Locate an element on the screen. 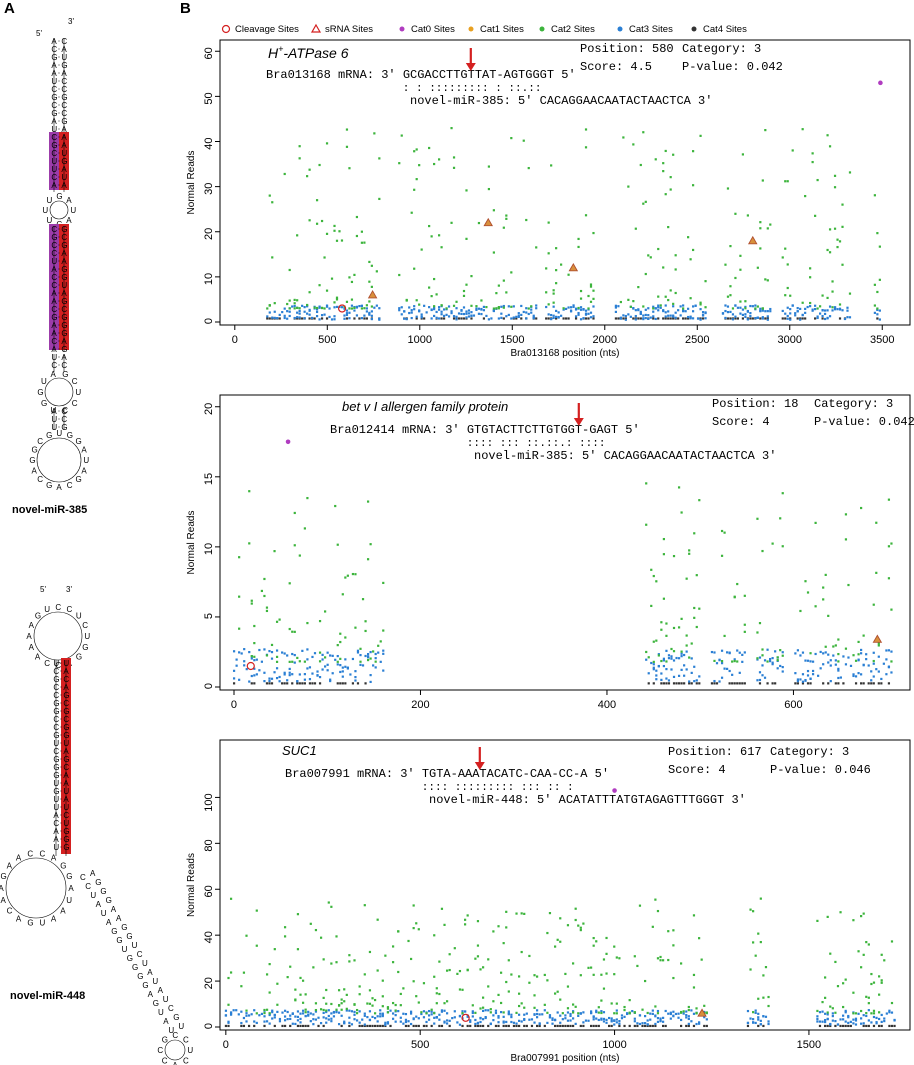 The height and width of the screenshot is (1065, 914). hairpin2-label: novel-miR-448 is located at coordinates (48, 996).